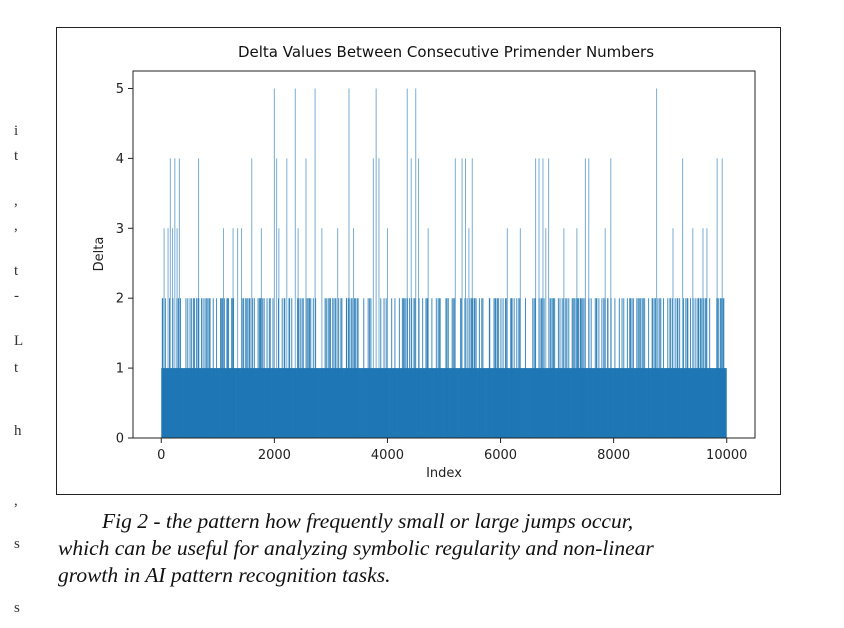 The height and width of the screenshot is (628, 844). I want to click on caption-line-3: growth in AI pattern recognition tasks., so click(224, 575).